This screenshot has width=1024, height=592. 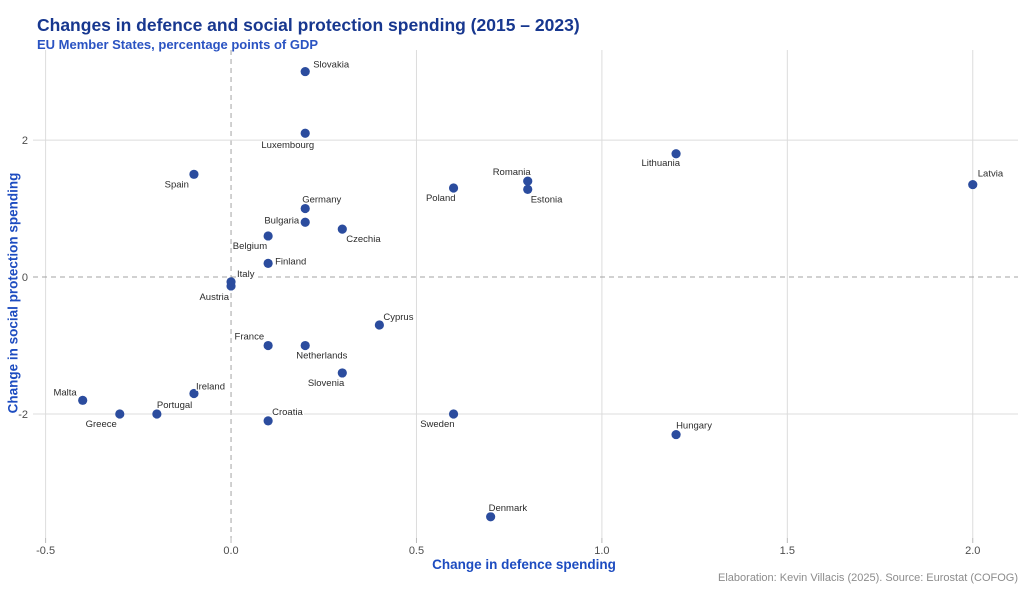 What do you see at coordinates (230, 551) in the screenshot?
I see `x-tick-label: 0.0` at bounding box center [230, 551].